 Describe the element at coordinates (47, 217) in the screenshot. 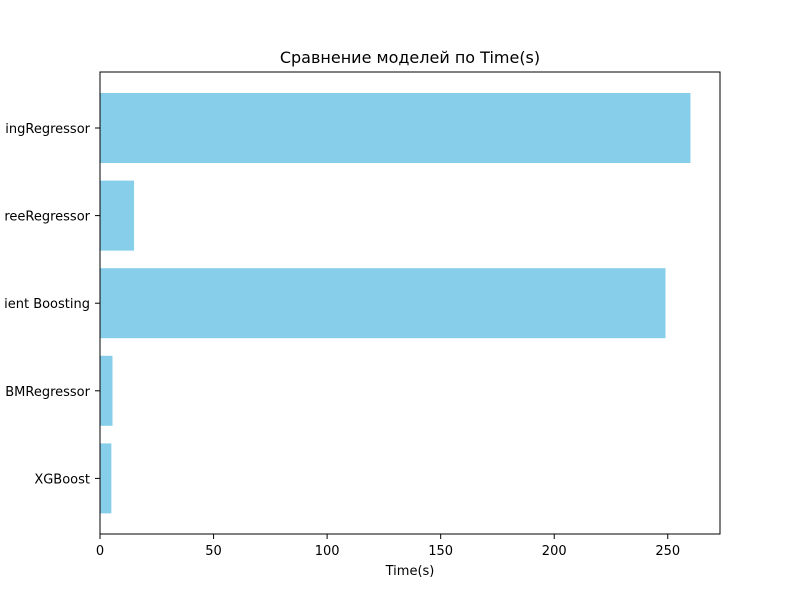

I see `y-tick-label-1: reeRegressor` at that location.